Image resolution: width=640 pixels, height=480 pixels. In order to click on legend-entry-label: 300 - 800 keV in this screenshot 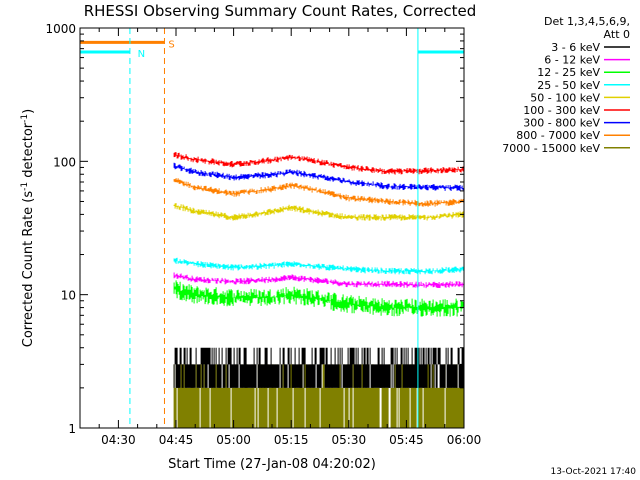, I will do `click(561, 123)`.